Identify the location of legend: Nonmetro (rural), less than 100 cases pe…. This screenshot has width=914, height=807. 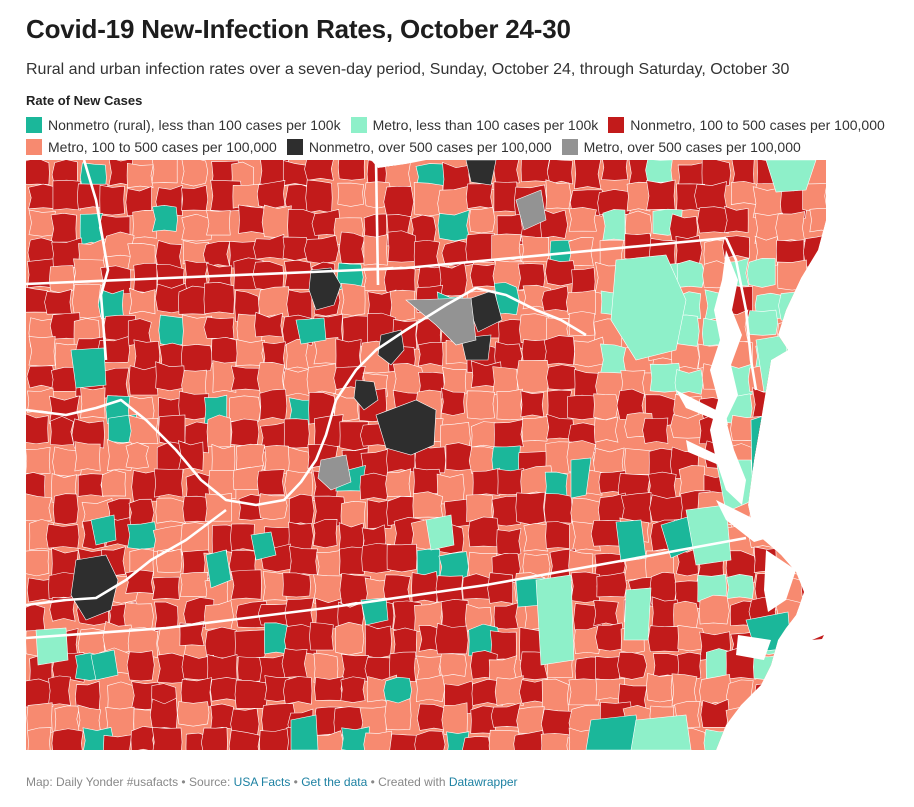
(468, 136).